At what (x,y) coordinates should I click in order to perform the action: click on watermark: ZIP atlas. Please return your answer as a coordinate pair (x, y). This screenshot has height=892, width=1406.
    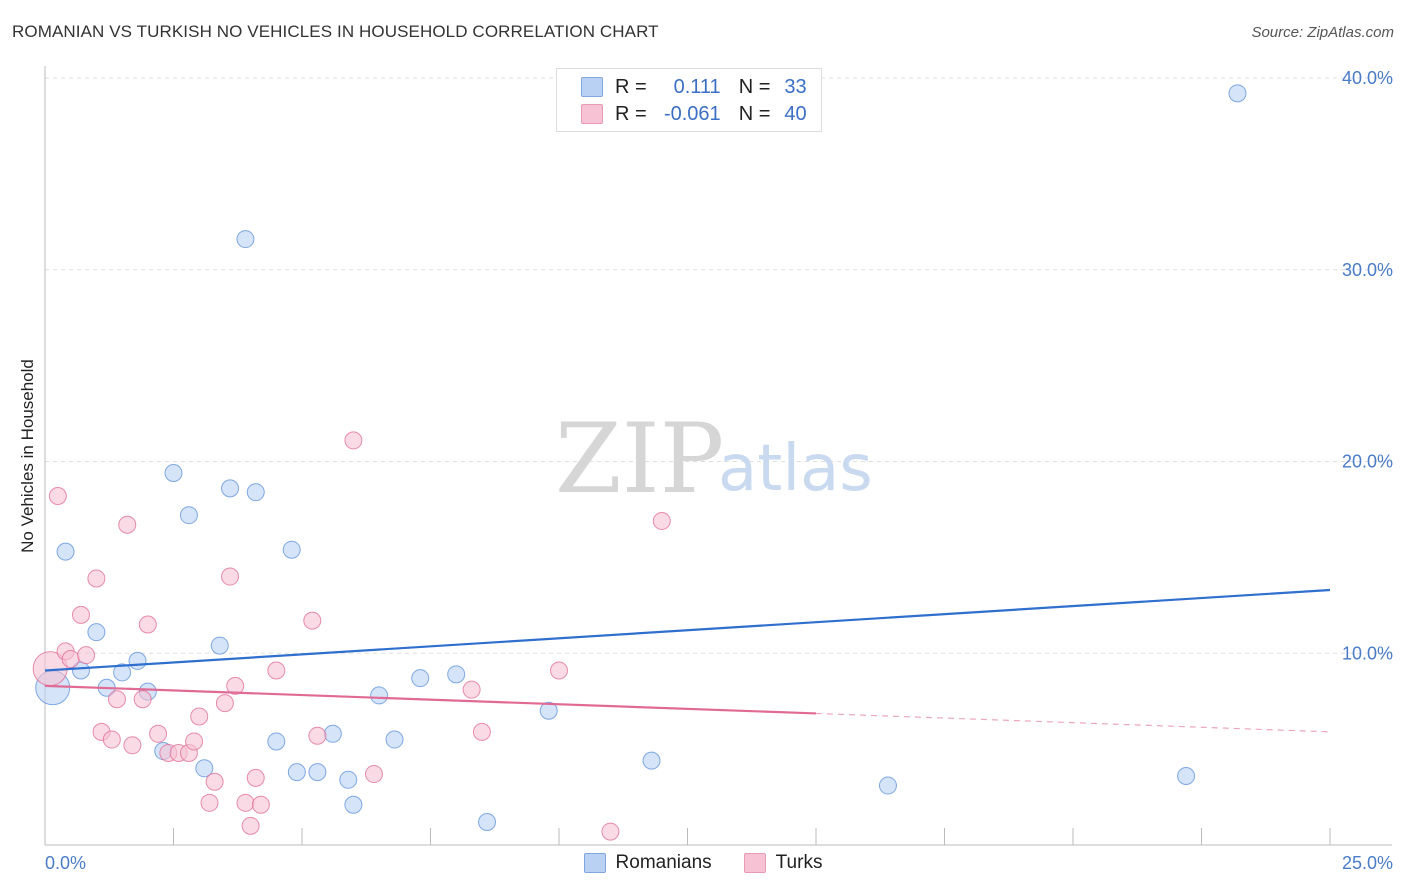
    Looking at the image, I should click on (714, 459).